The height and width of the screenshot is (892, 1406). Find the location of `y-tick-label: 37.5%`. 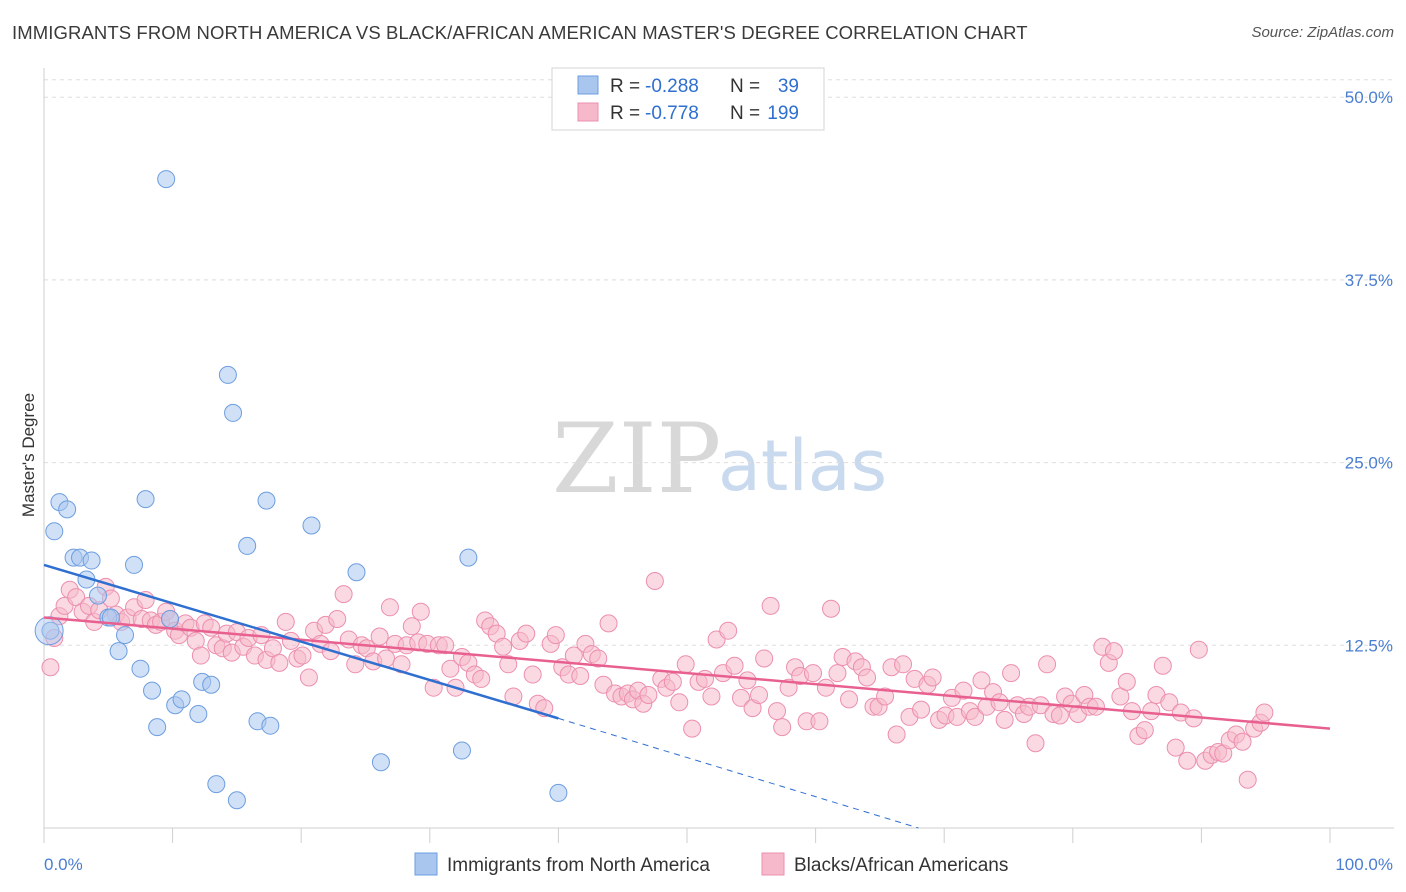

y-tick-label: 37.5% is located at coordinates (1369, 280).